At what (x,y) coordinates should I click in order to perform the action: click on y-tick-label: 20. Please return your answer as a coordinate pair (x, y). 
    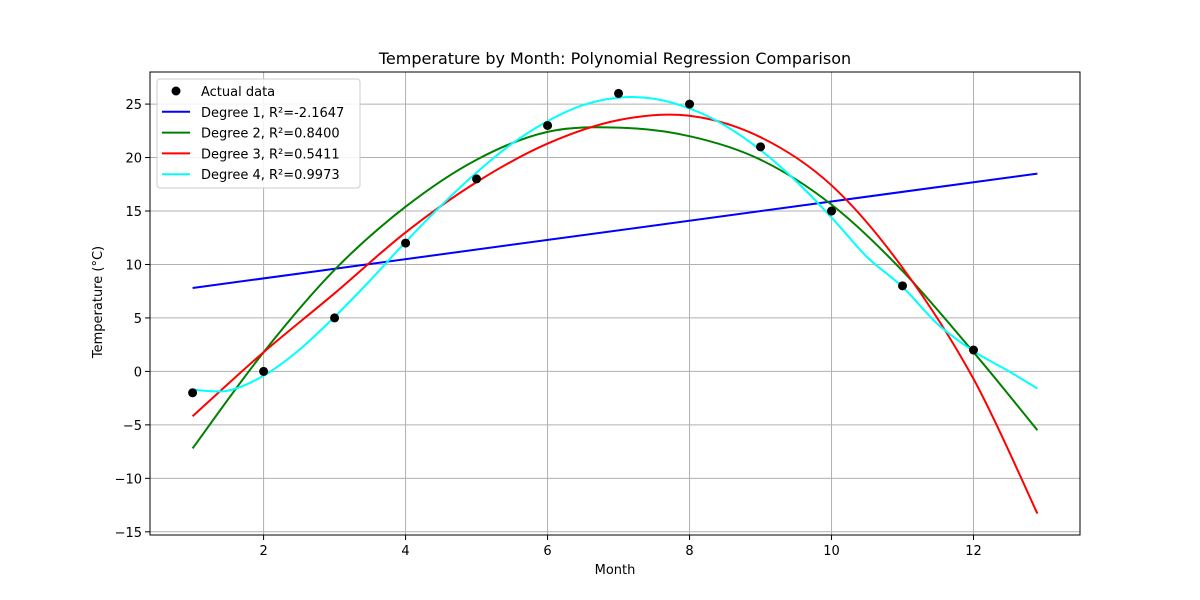
    Looking at the image, I should click on (133, 159).